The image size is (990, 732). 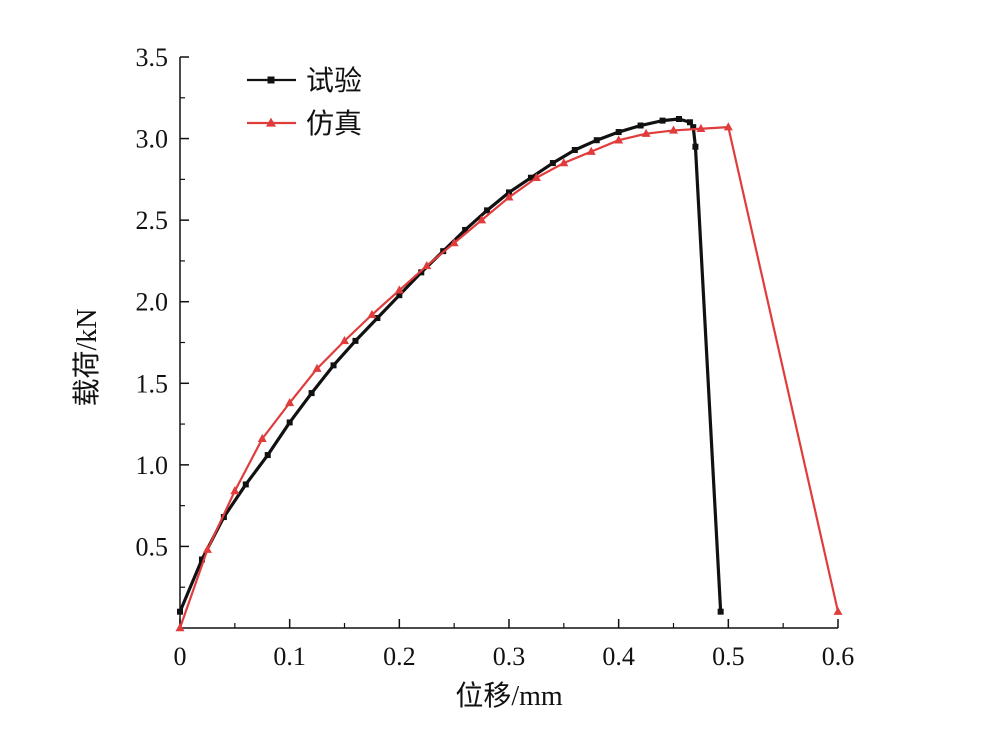 I want to click on legend-label: 试验, so click(x=334, y=81).